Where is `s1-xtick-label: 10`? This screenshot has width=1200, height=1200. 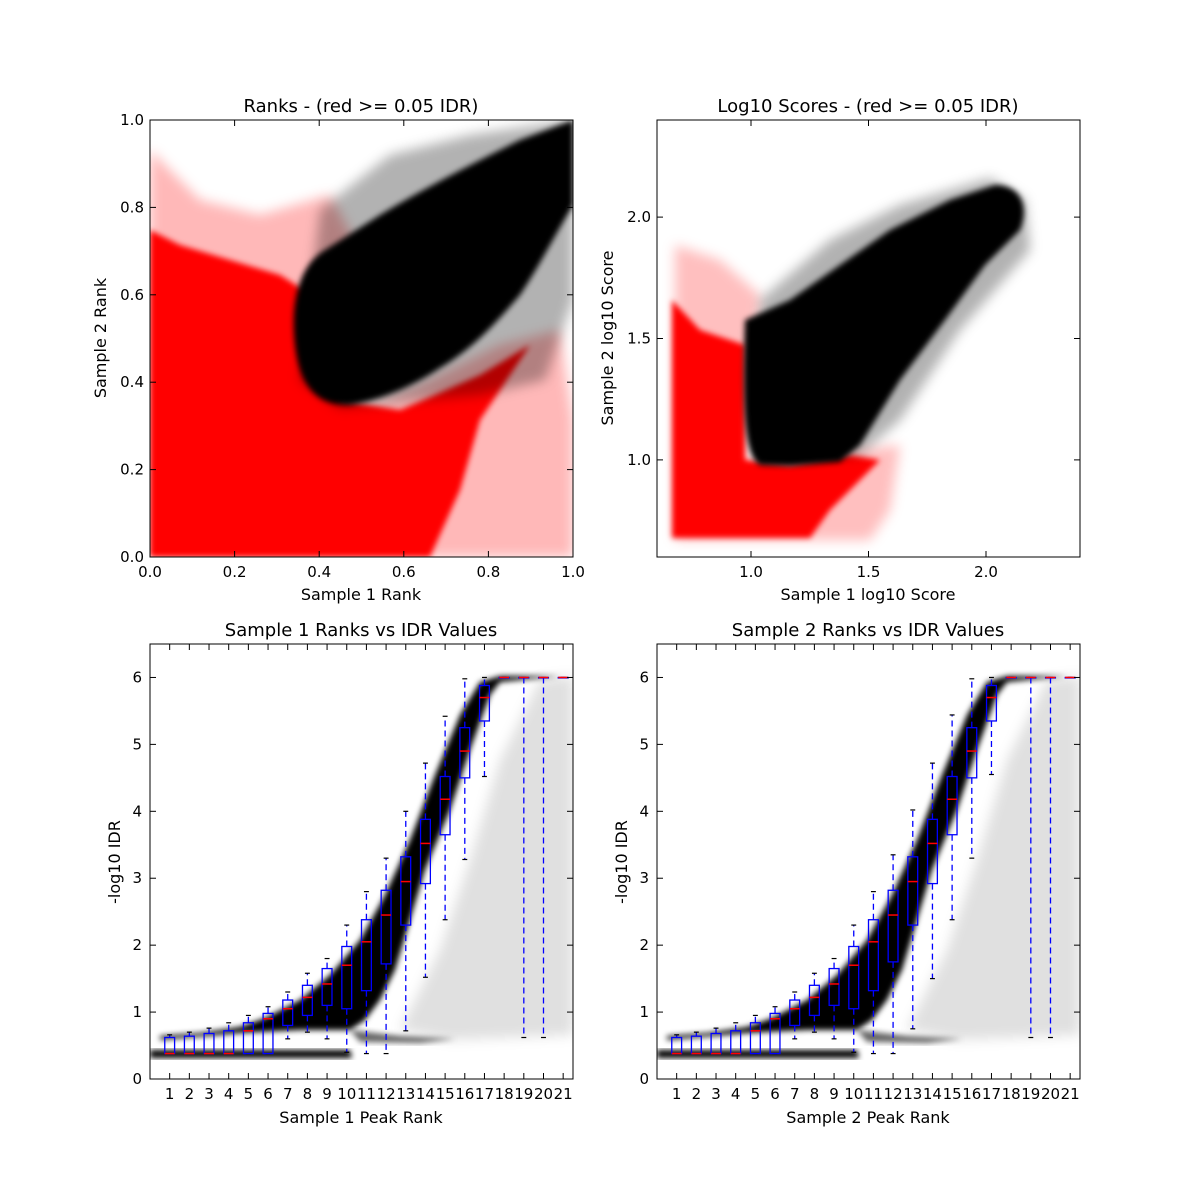
s1-xtick-label: 10 is located at coordinates (346, 1094).